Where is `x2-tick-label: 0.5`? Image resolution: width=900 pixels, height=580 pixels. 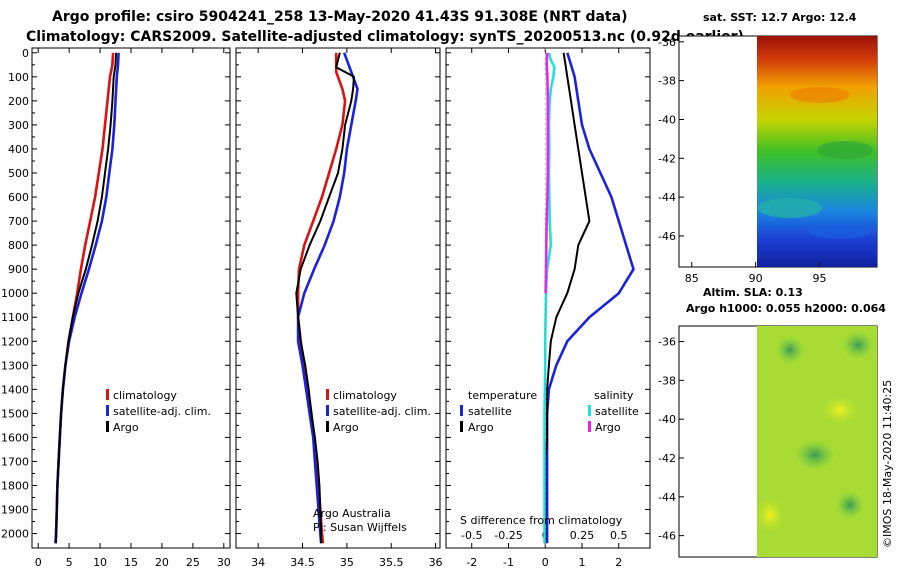 x2-tick-label: 0.5 is located at coordinates (619, 535).